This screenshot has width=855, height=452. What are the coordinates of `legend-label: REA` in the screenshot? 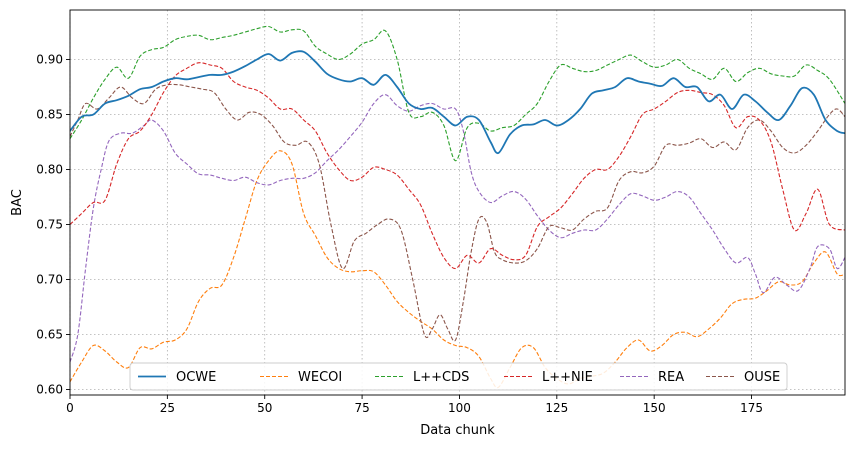 It's located at (671, 377).